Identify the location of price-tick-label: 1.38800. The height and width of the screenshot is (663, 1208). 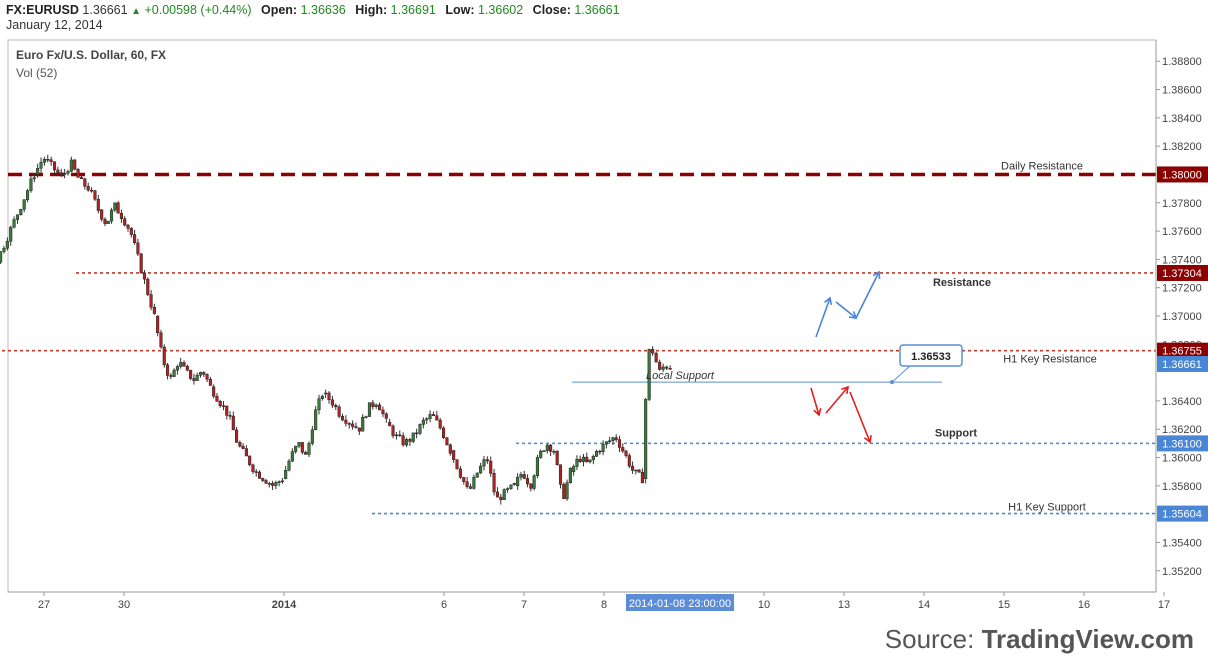
(1182, 62).